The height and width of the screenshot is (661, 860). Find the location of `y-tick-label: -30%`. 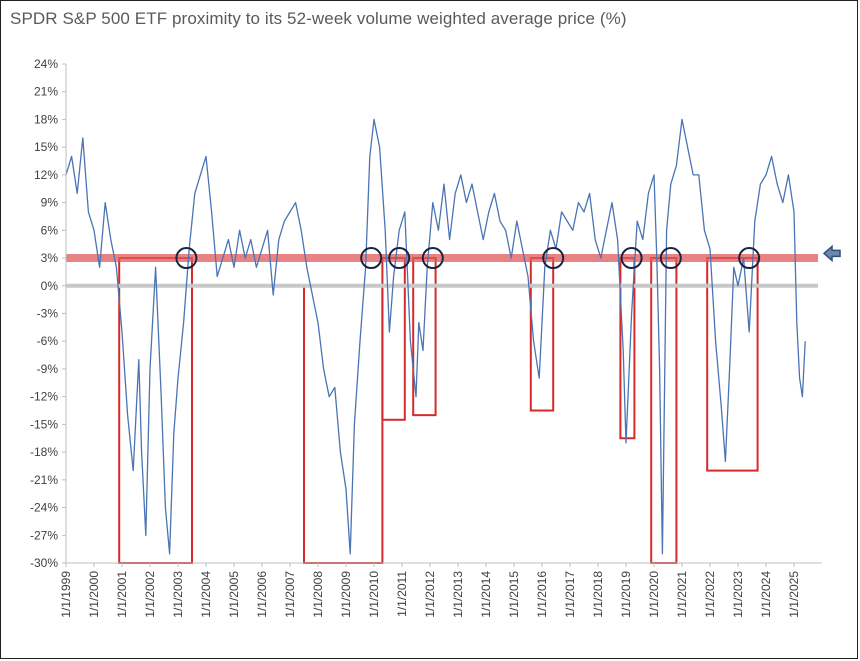

y-tick-label: -30% is located at coordinates (44, 563).